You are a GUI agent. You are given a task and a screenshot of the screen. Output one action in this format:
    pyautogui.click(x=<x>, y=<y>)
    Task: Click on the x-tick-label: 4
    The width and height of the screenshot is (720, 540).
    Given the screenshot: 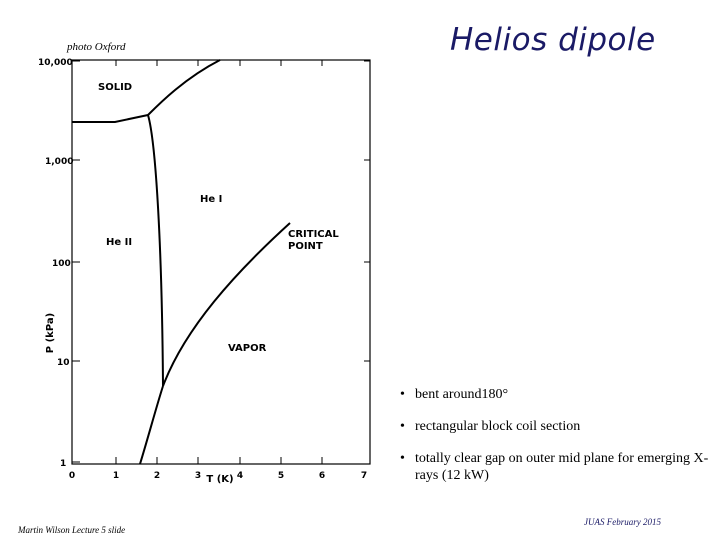 What is the action you would take?
    pyautogui.click(x=240, y=476)
    